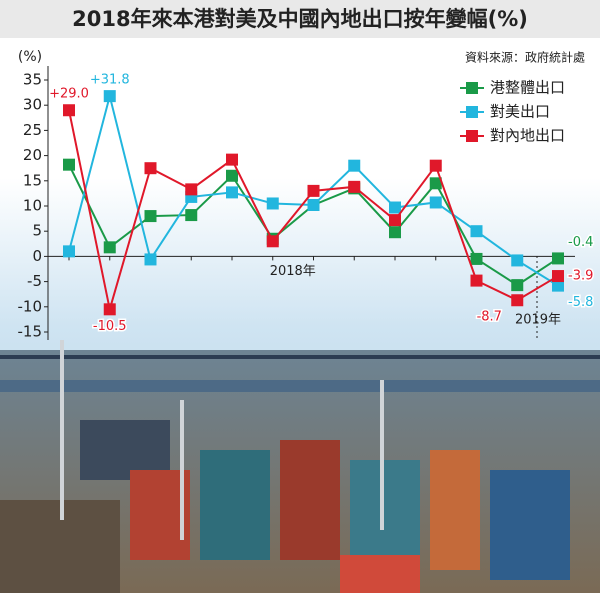  Describe the element at coordinates (580, 242) in the screenshot. I see `data-label: -0.4` at that location.